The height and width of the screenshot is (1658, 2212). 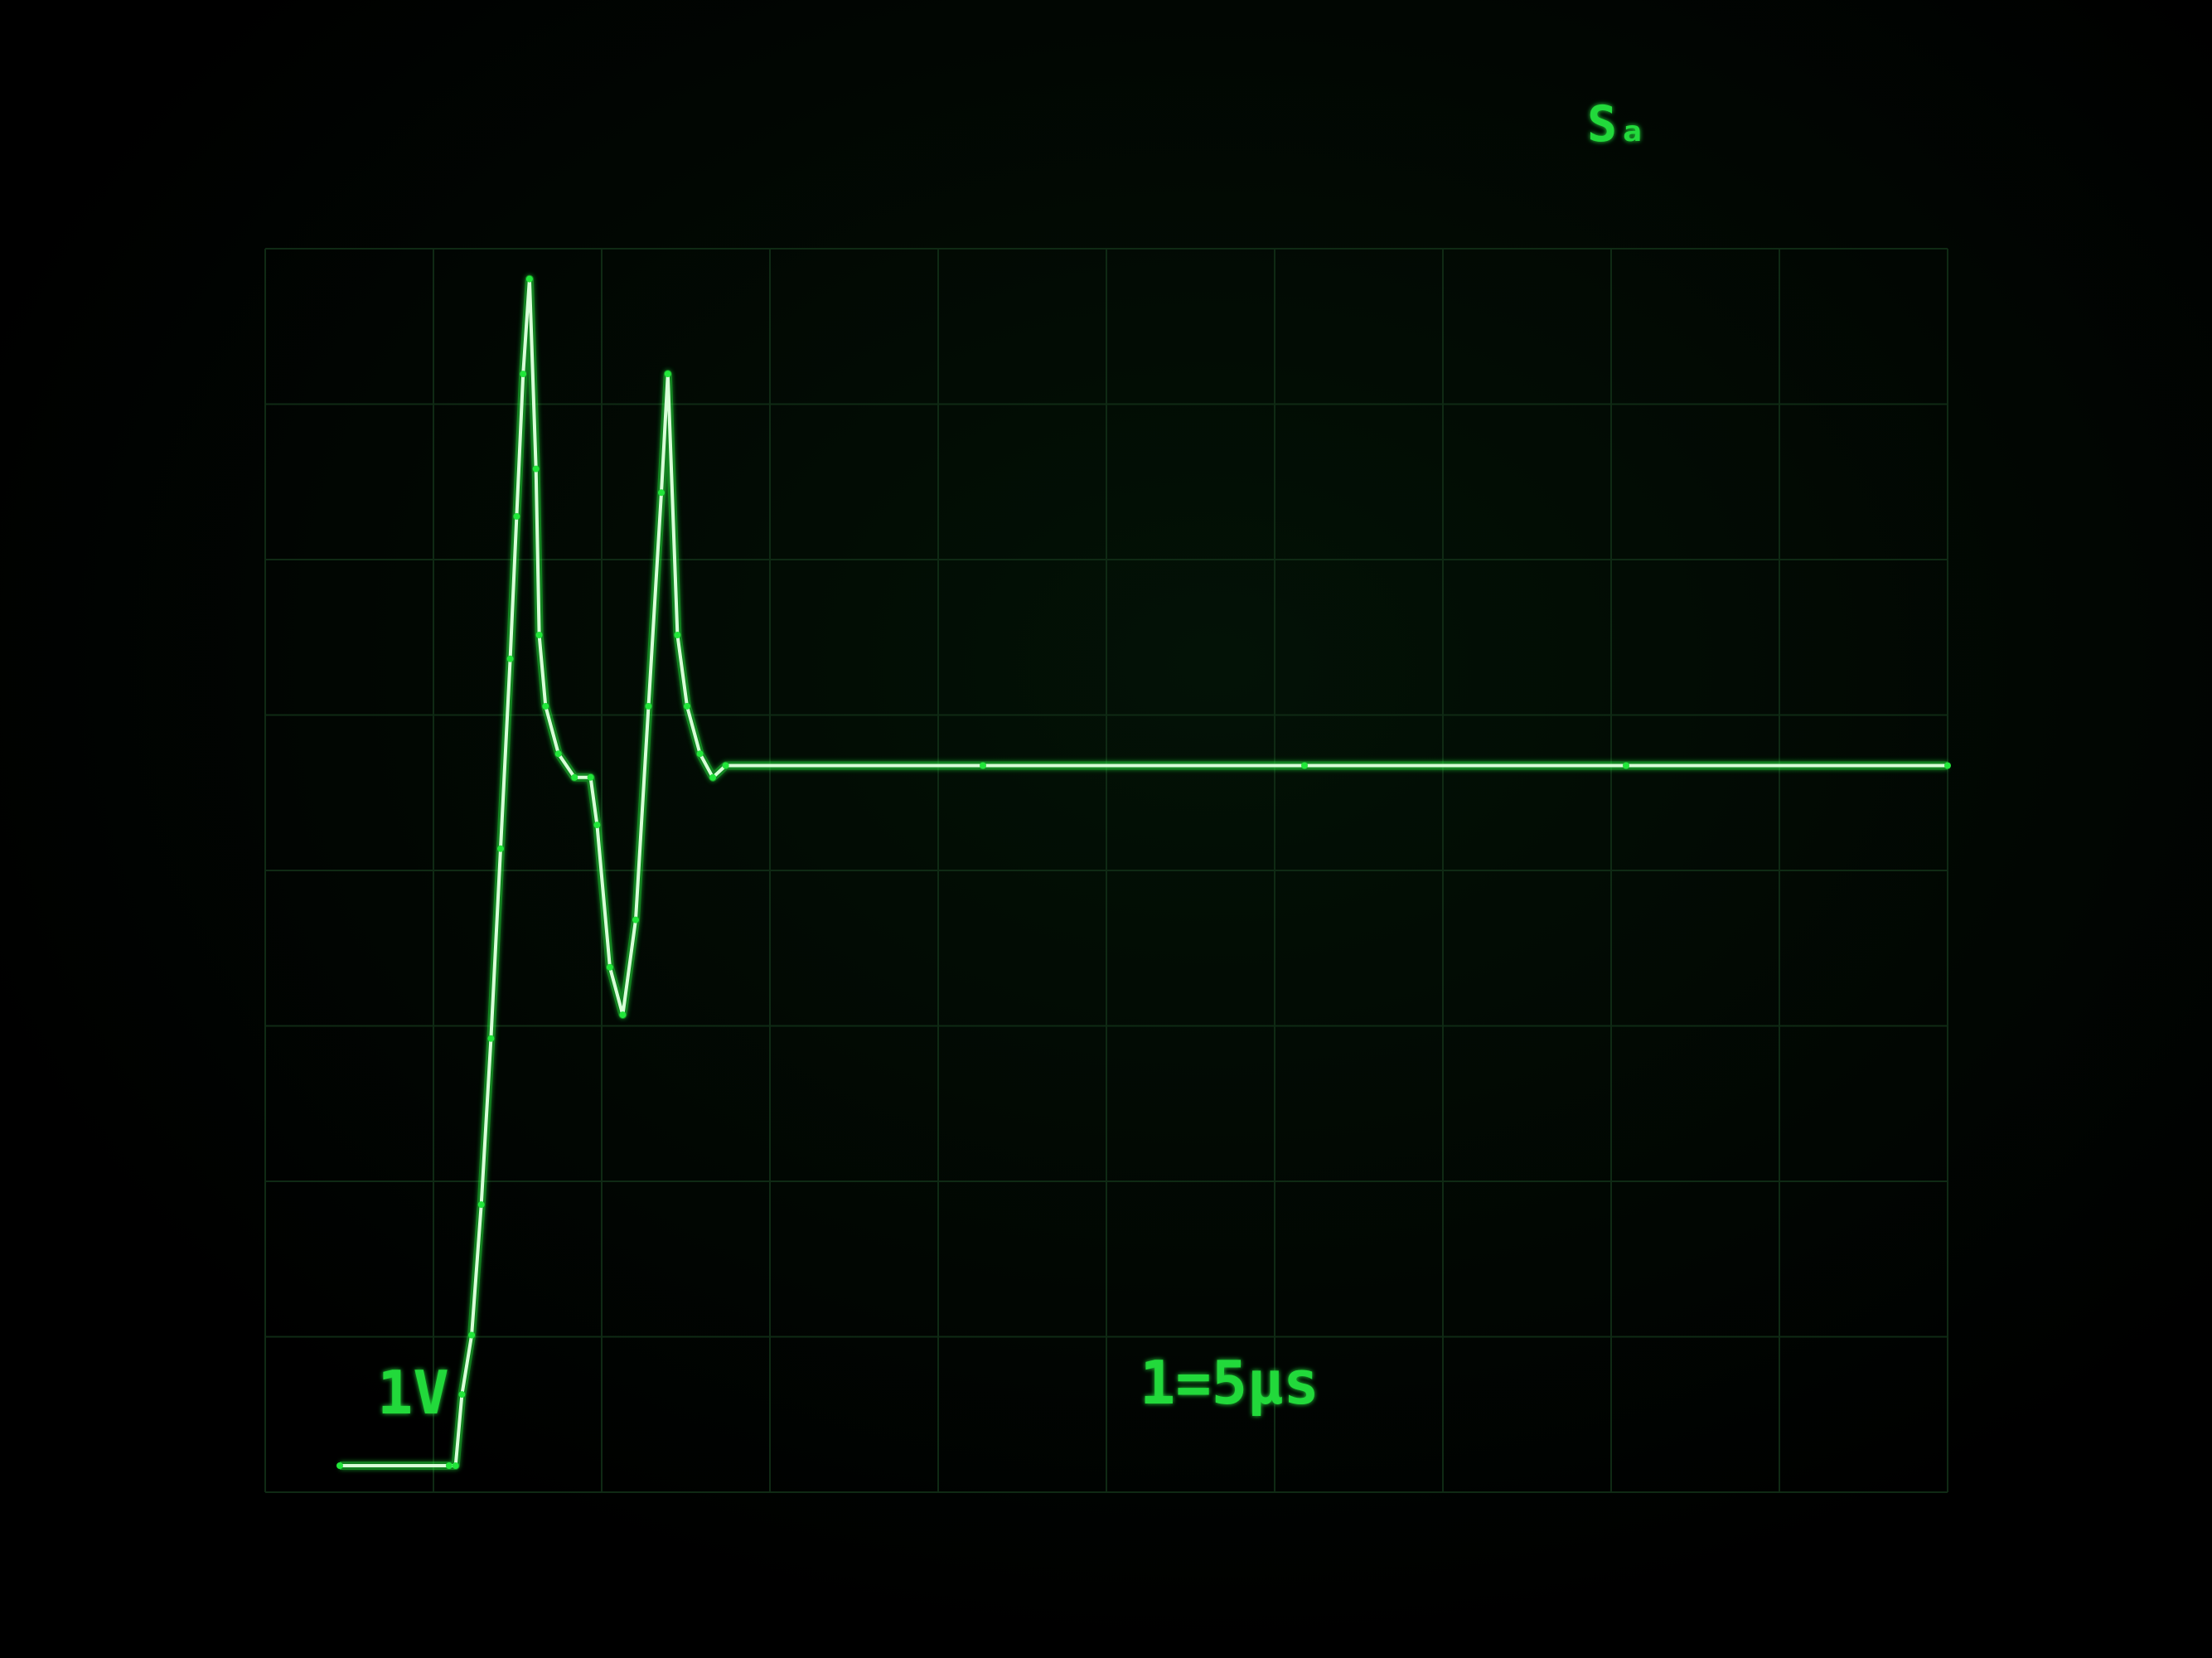 What do you see at coordinates (413, 1393) in the screenshot?
I see `channel-scale-readout: 1V` at bounding box center [413, 1393].